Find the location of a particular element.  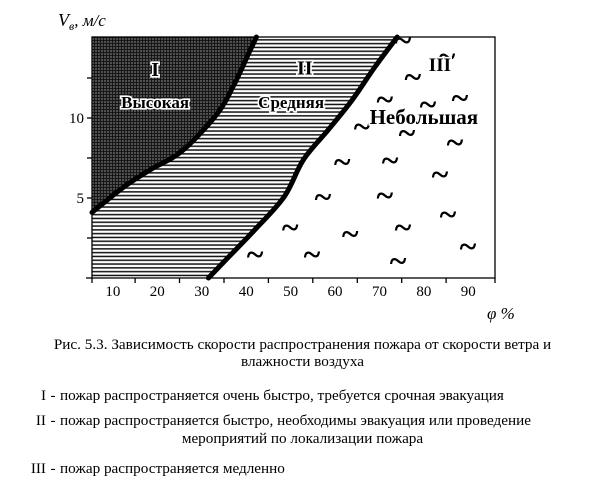

x-tick-label-60: 60 is located at coordinates (335, 292).